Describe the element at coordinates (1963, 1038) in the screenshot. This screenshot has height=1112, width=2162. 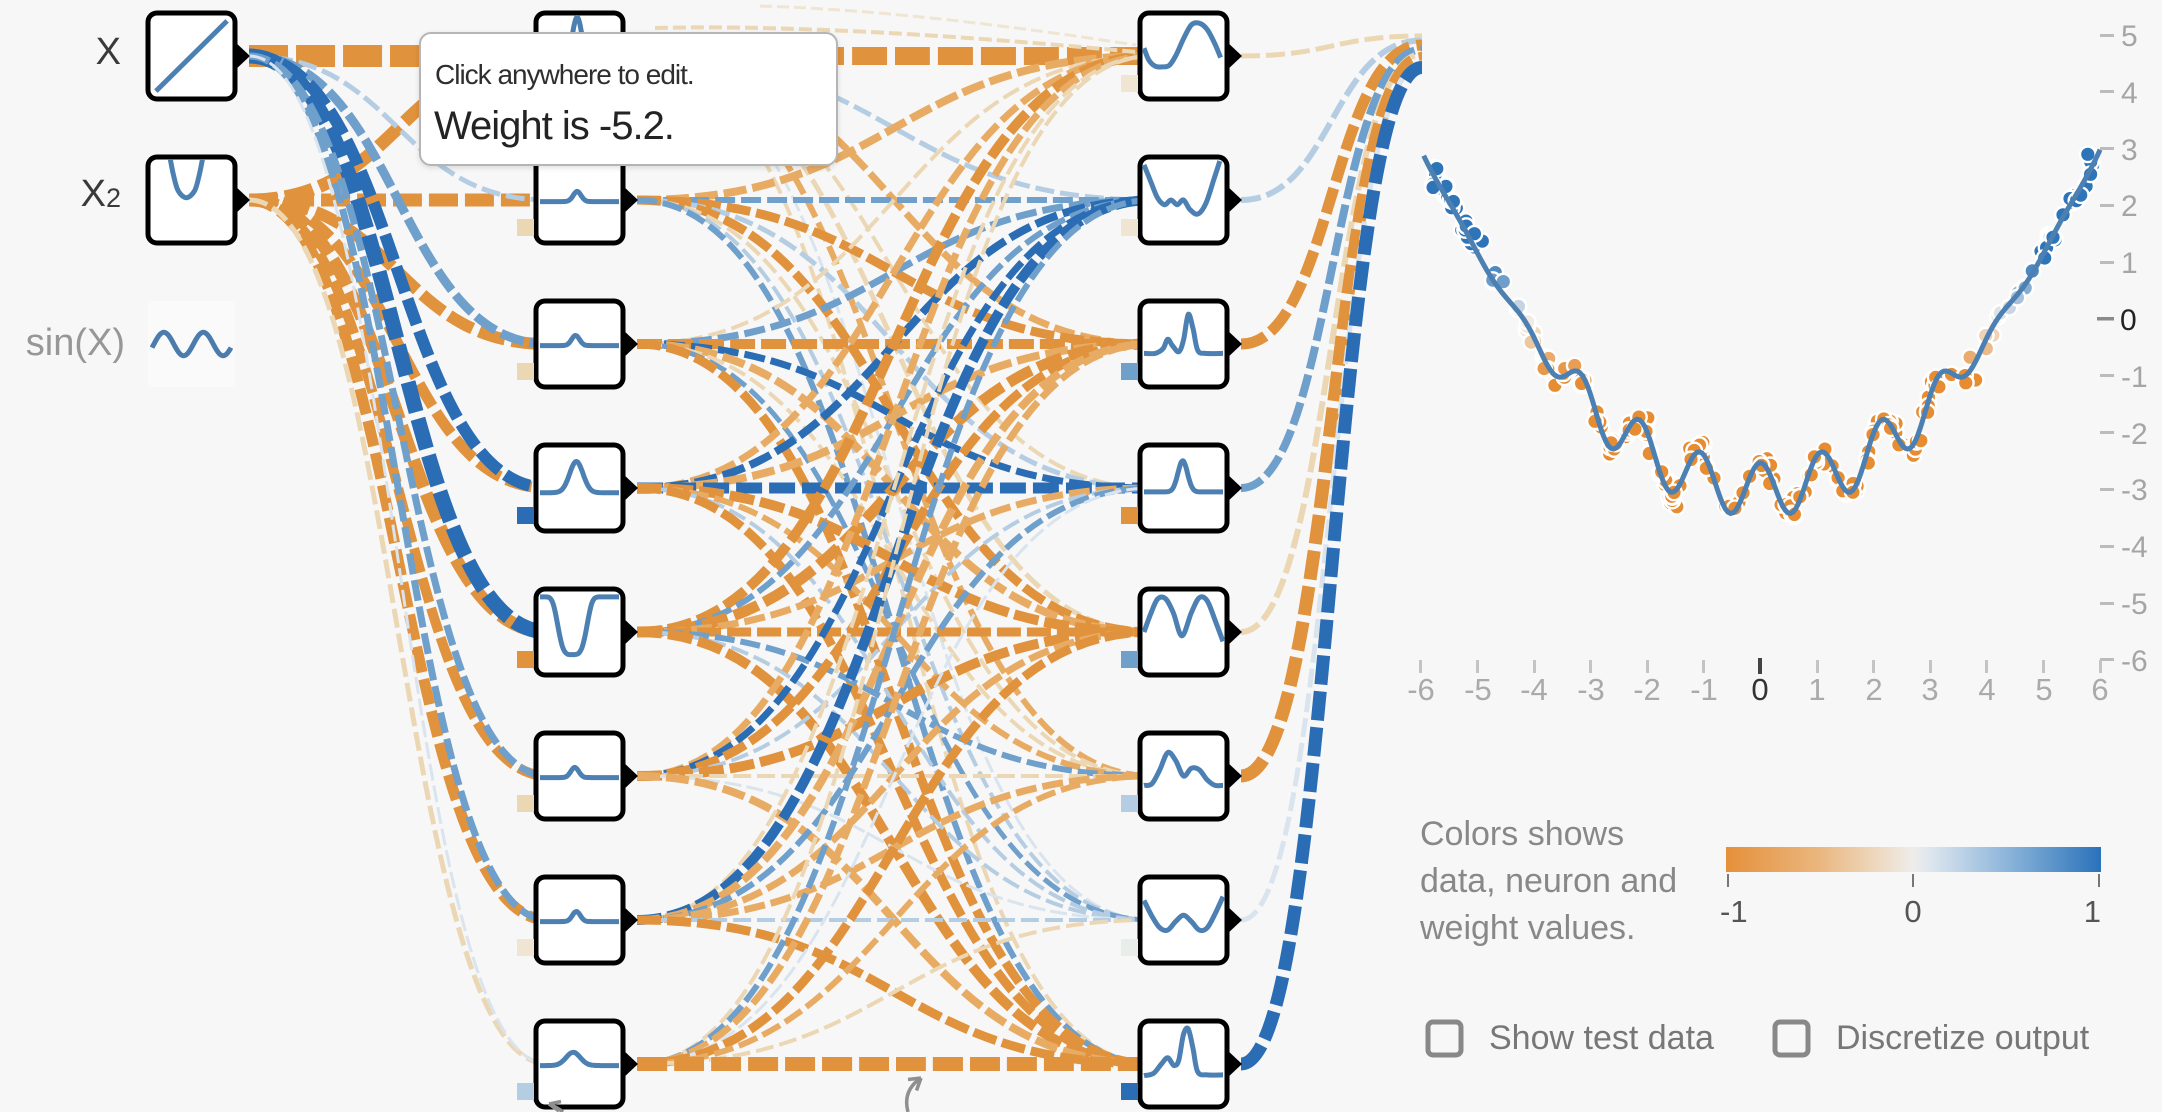
I see `svg-text: Discretize output` at that location.